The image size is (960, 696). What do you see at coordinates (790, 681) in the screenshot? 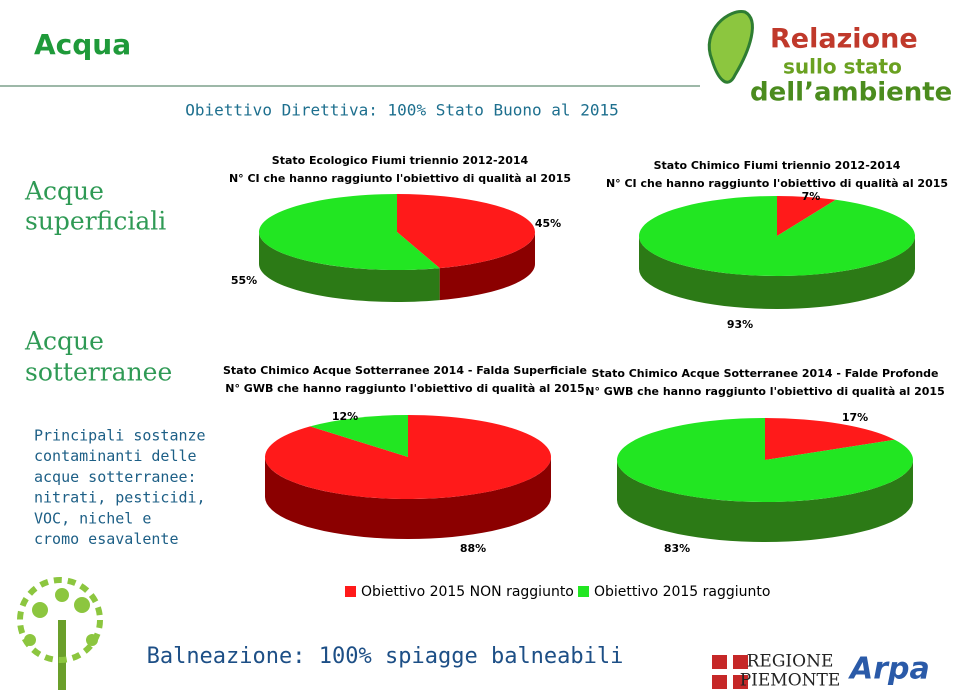
I see `logo-text: PIEMONTE` at bounding box center [790, 681].